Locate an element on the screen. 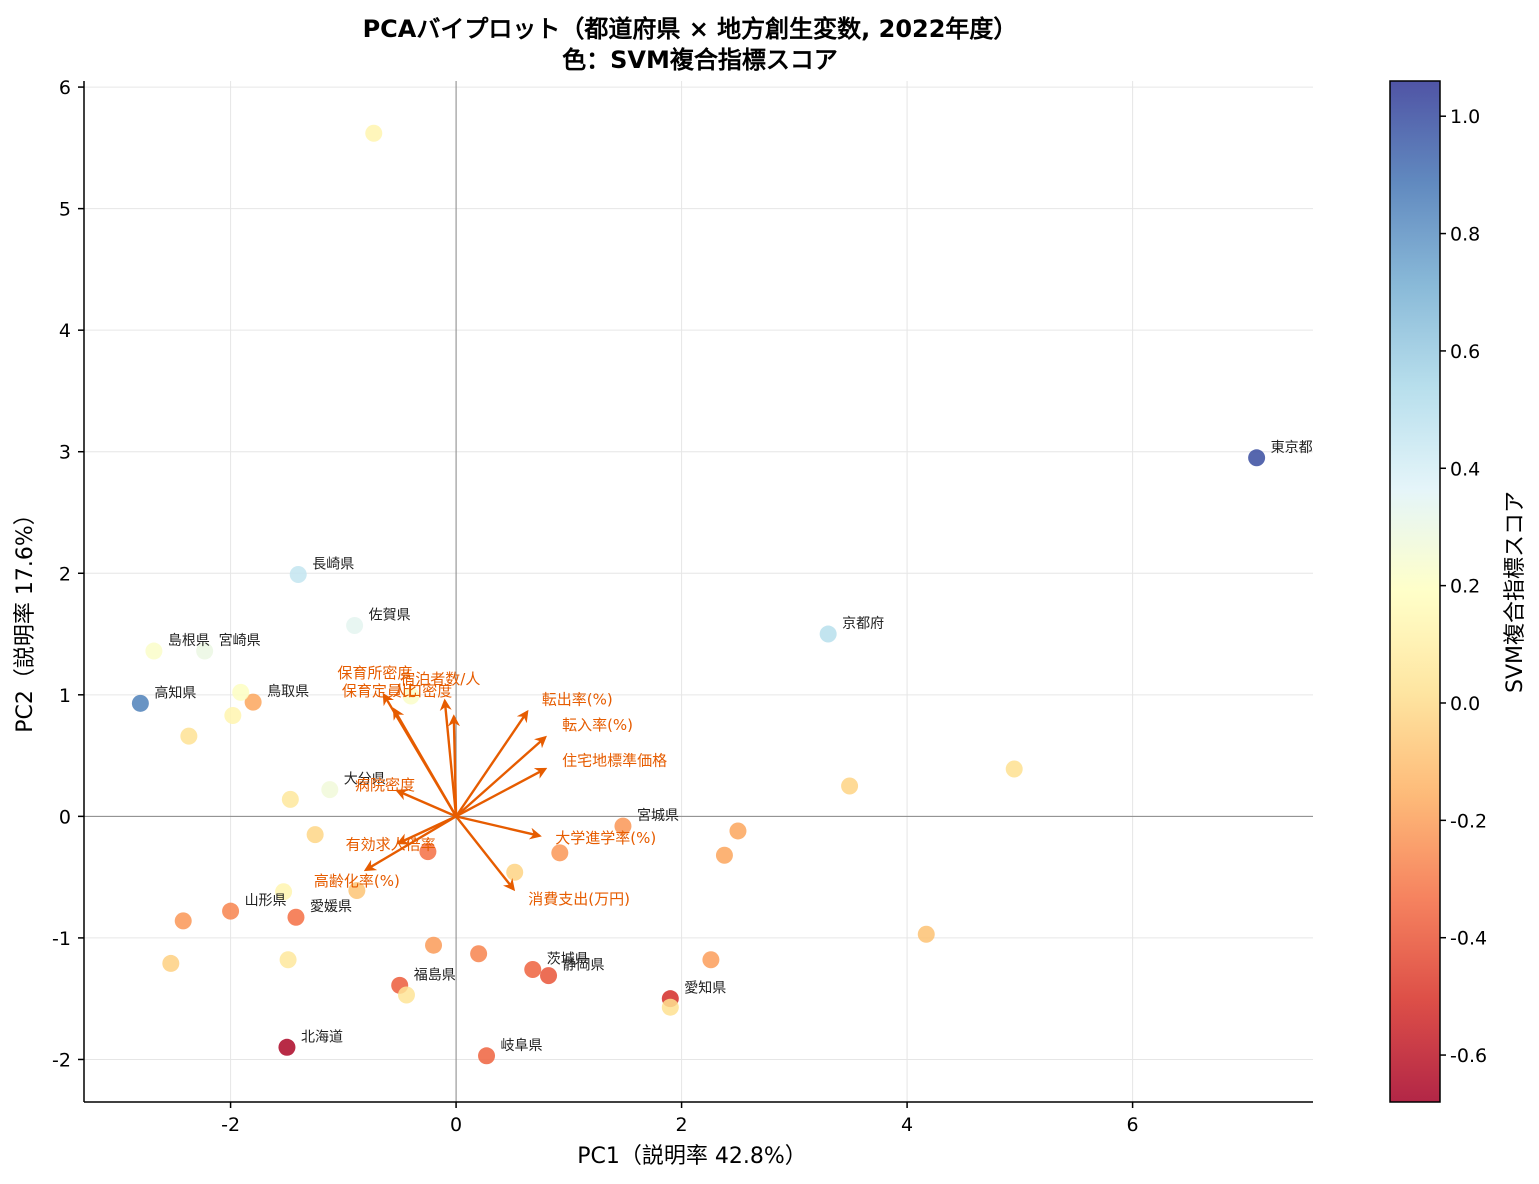 This screenshot has width=1539, height=1184. chart-subtitle: 色：SVM複合指標スコア is located at coordinates (700, 60).